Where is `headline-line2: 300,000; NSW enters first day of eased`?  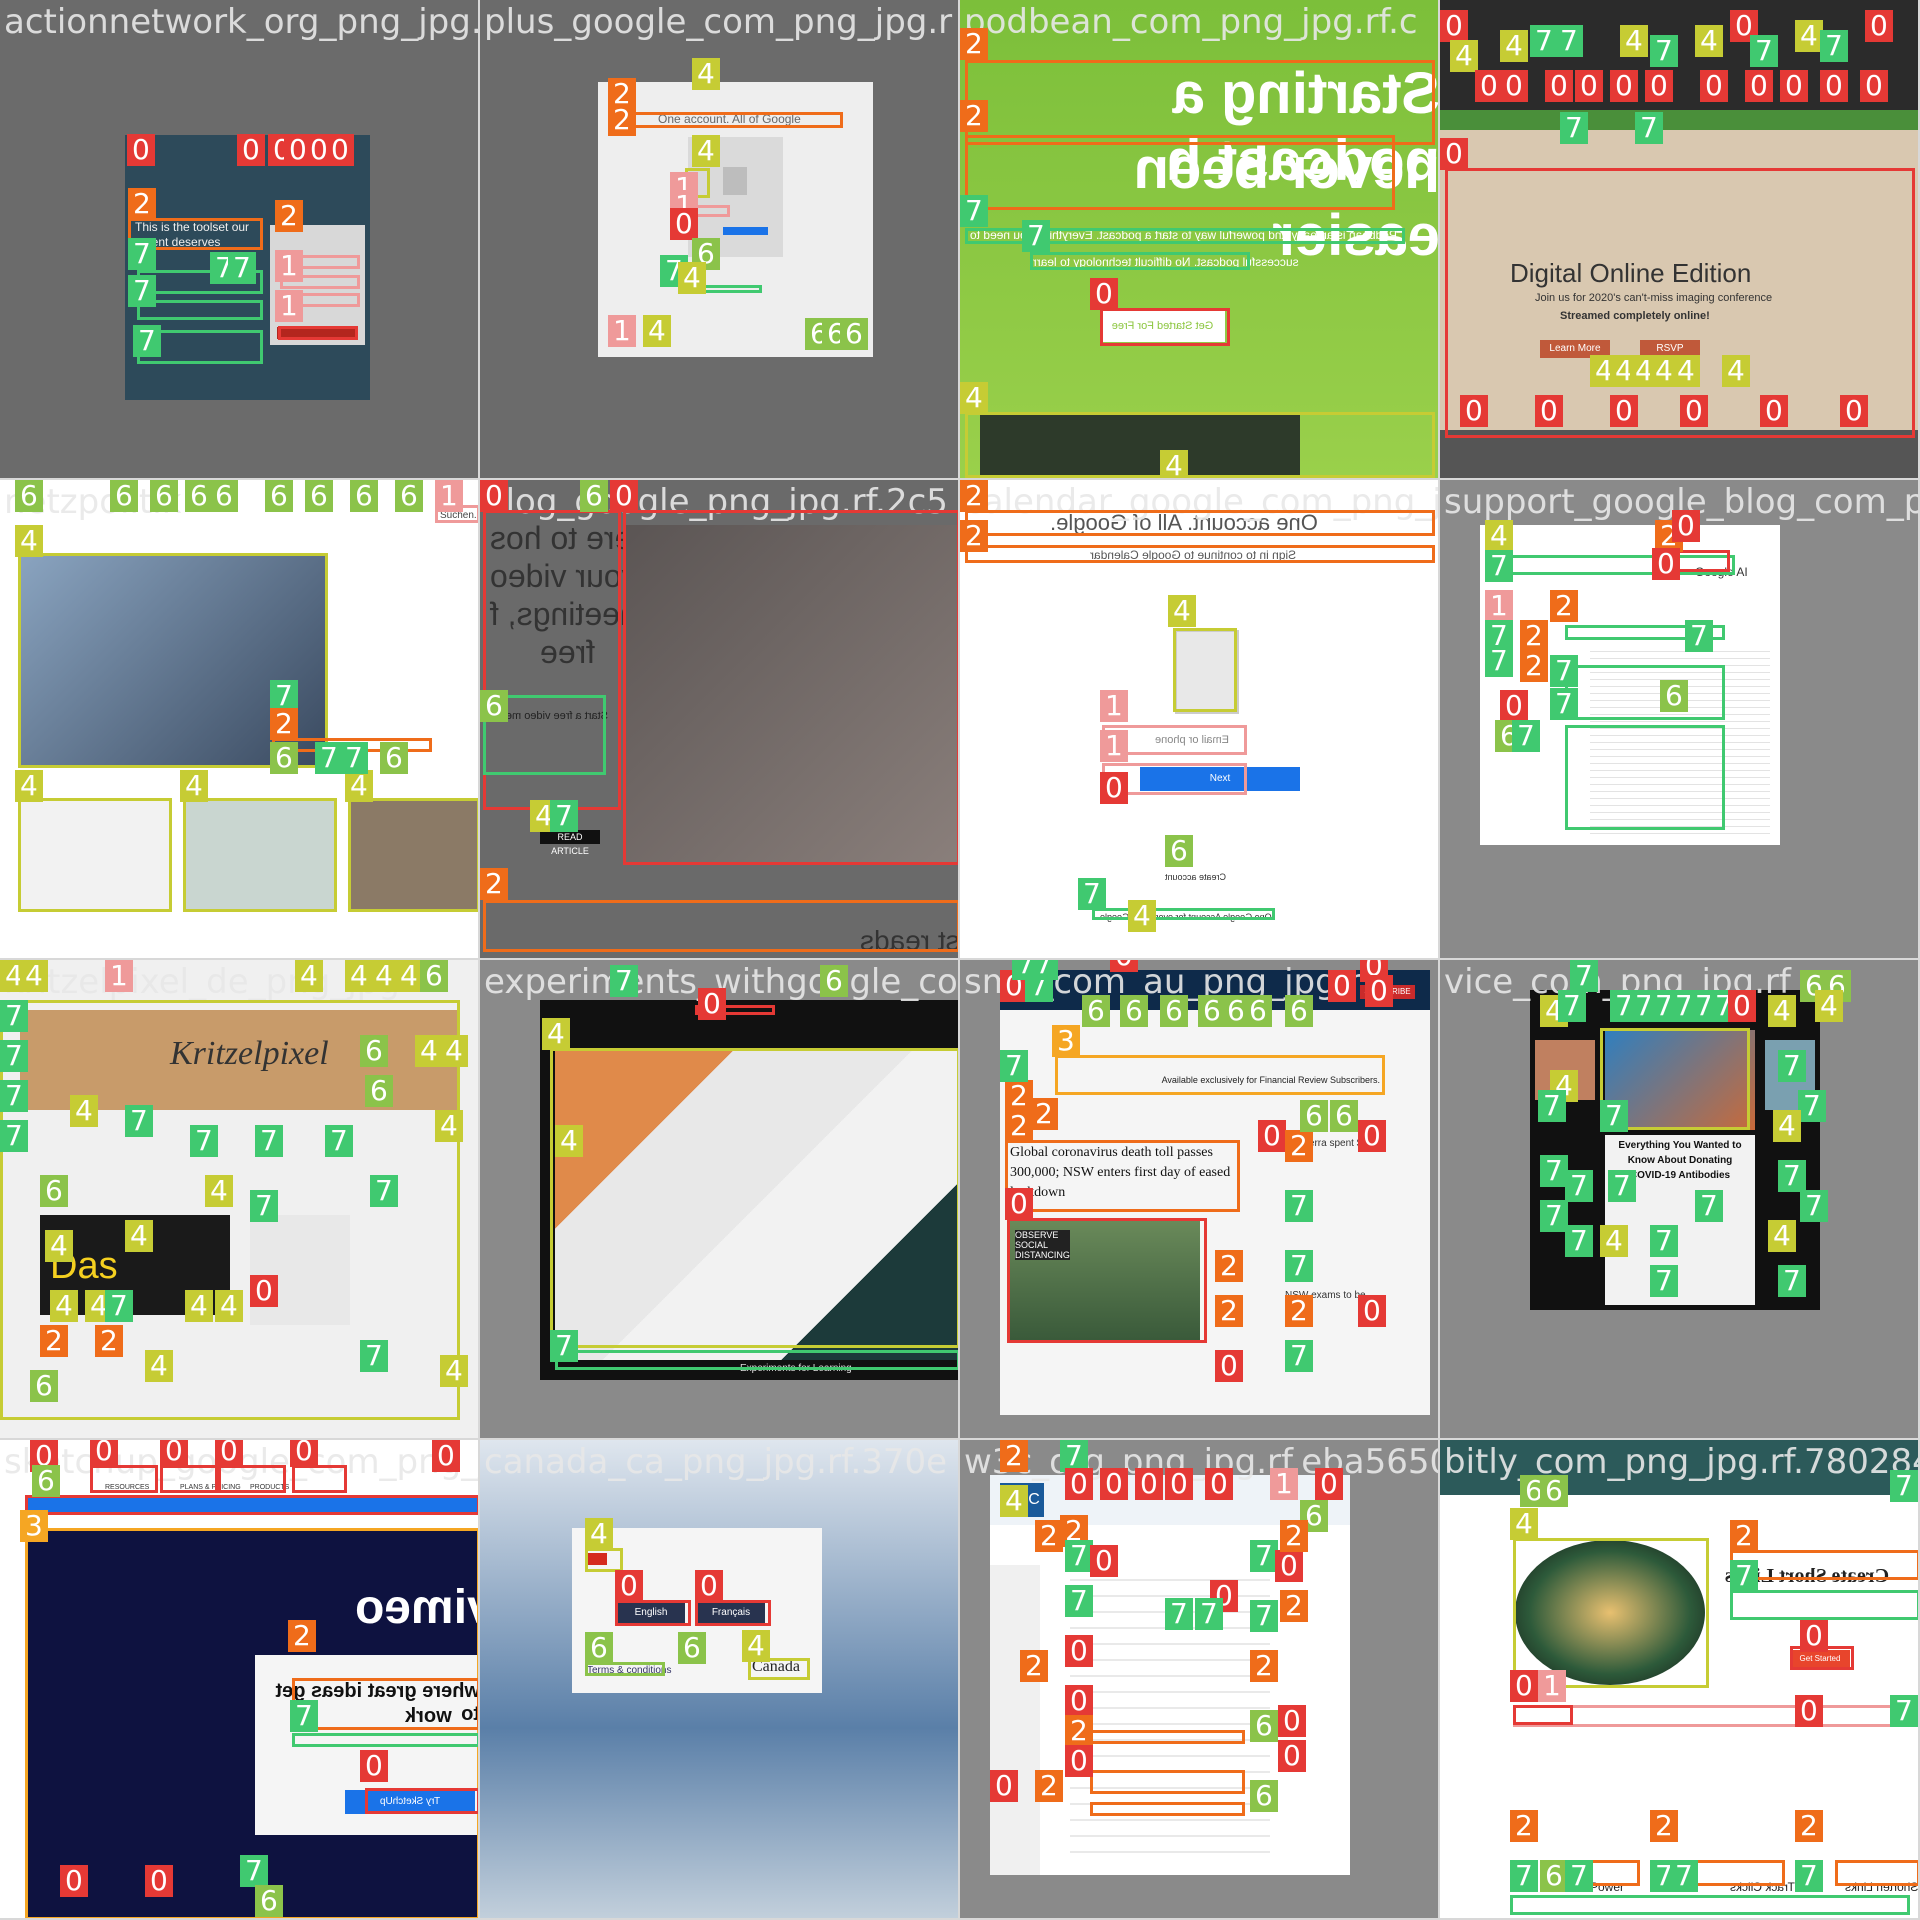 headline-line2: 300,000; NSW enters first day of eased is located at coordinates (1120, 1172).